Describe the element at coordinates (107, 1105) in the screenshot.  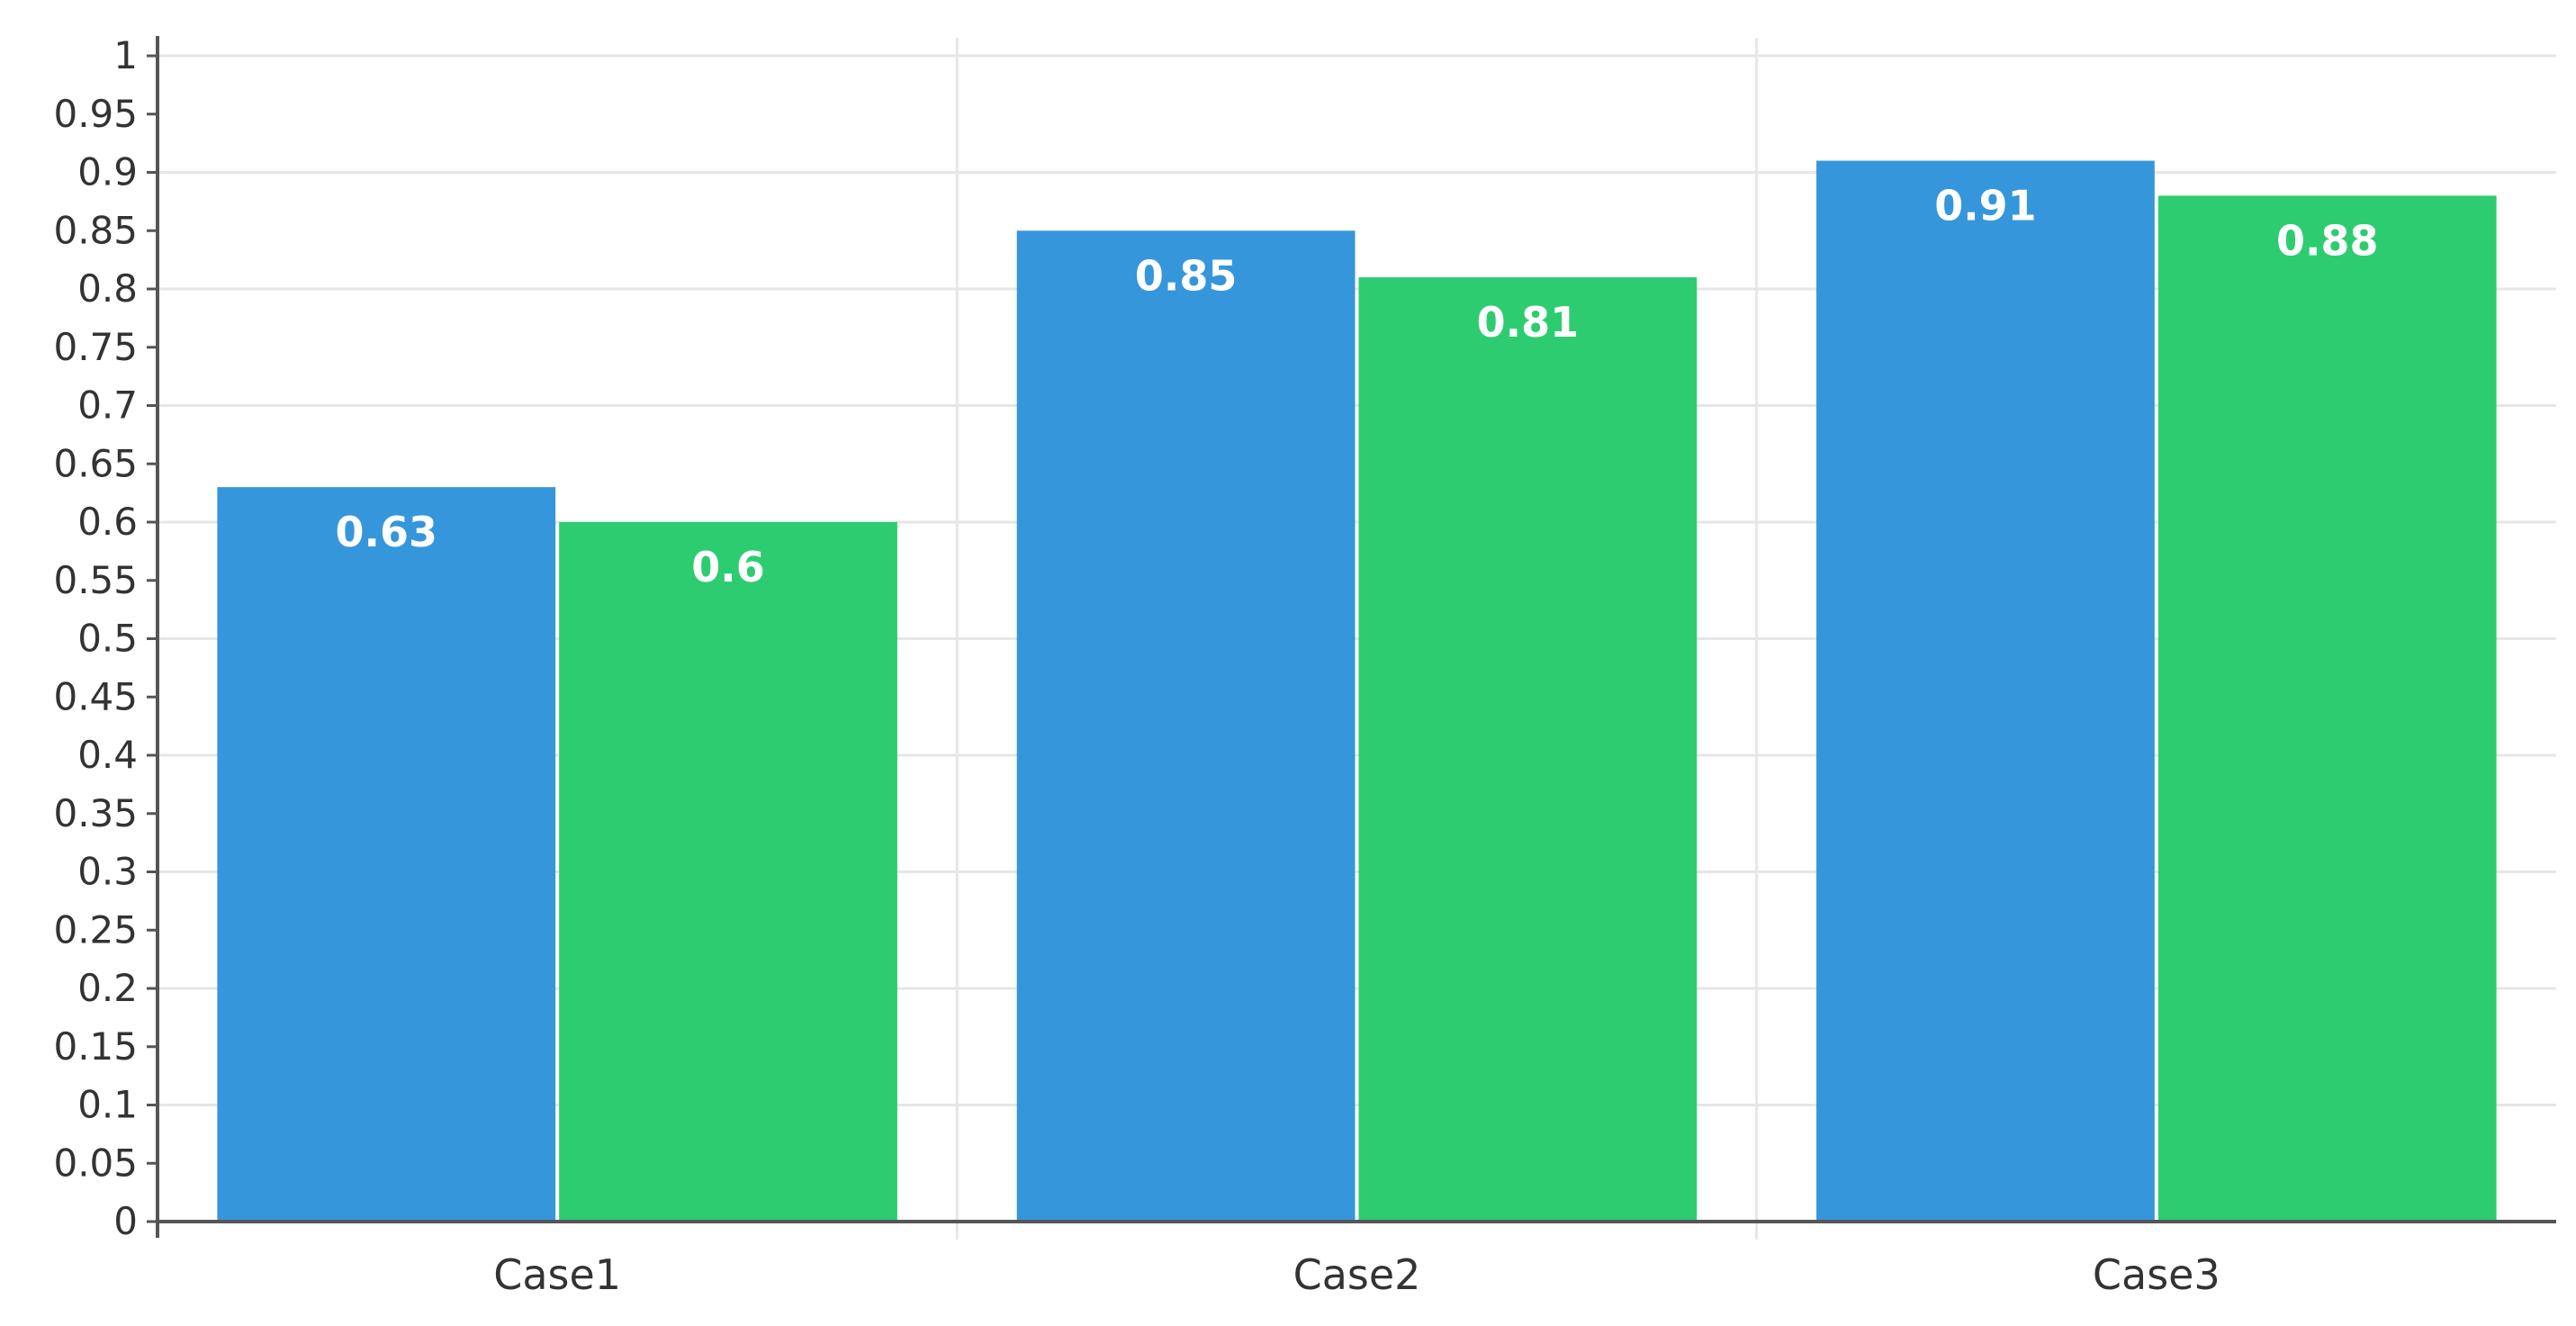
I see `y-tick-label: 0.1` at that location.